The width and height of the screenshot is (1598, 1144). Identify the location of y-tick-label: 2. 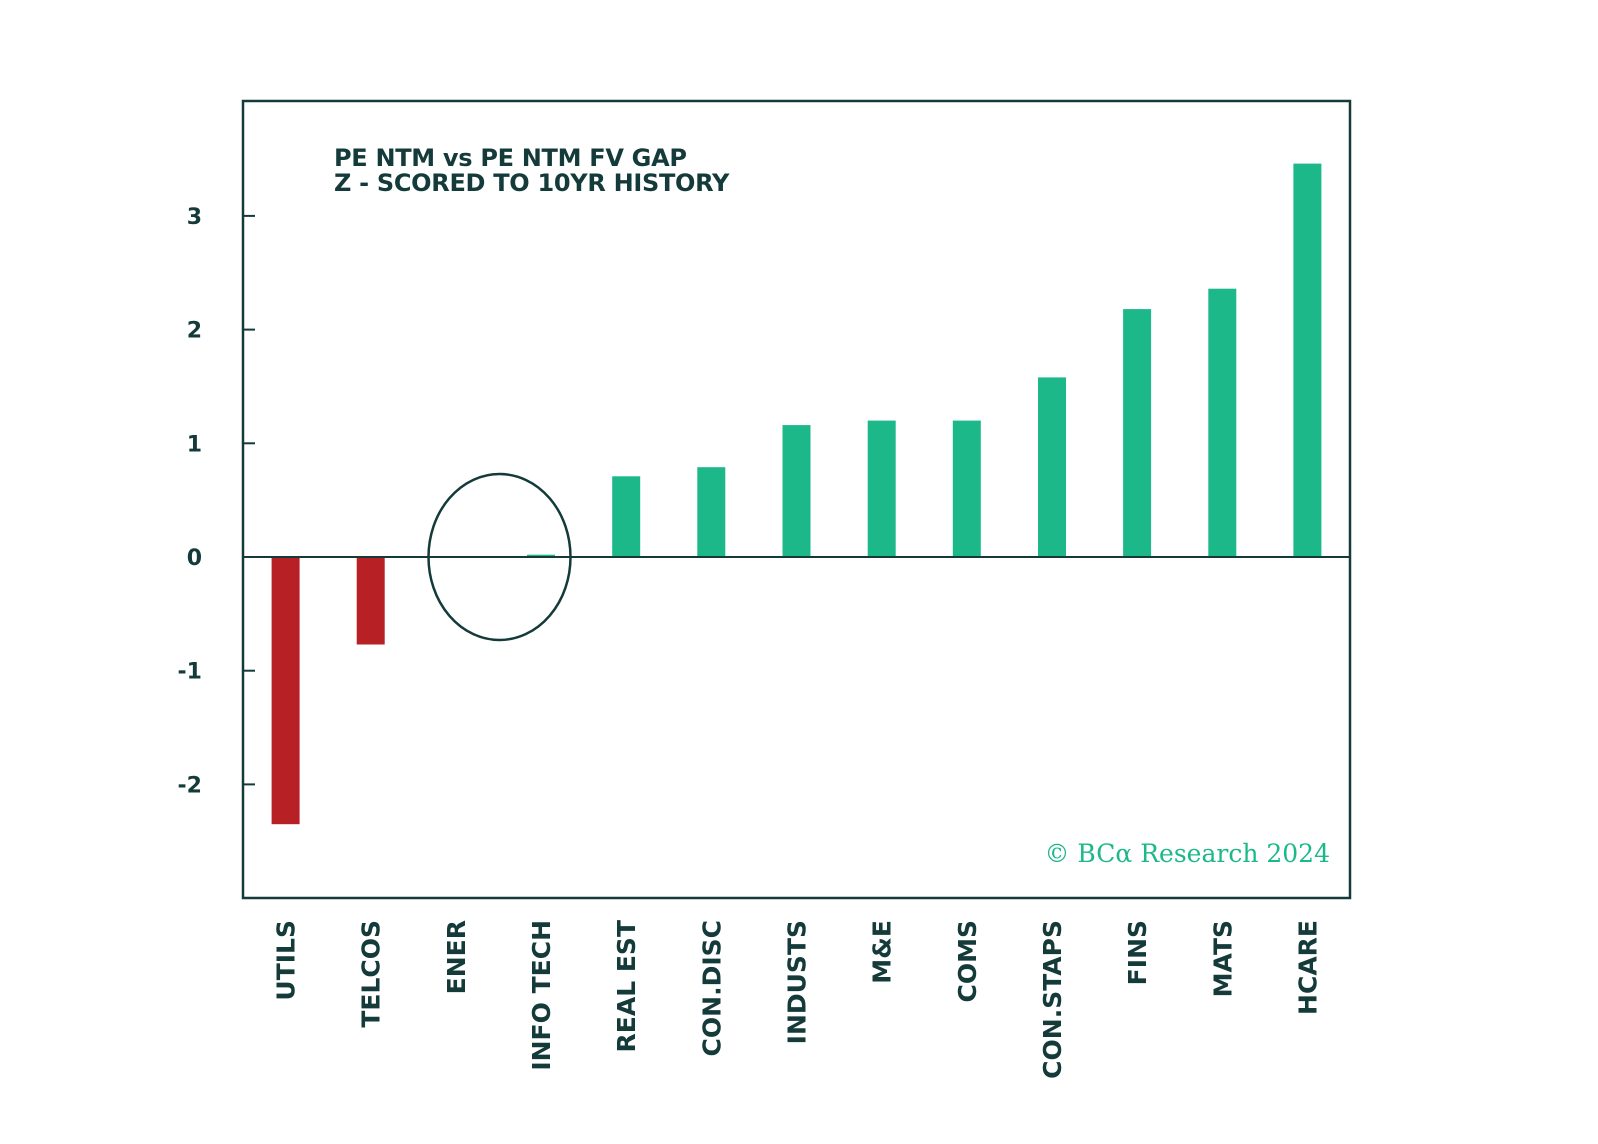
(194, 331).